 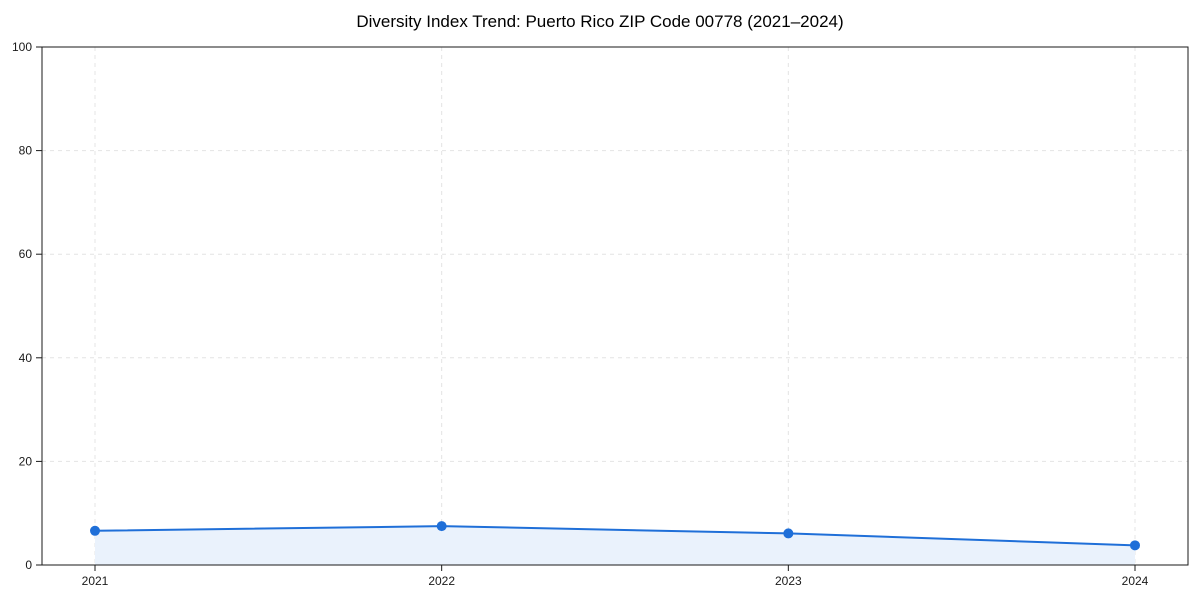 I want to click on x-tick-label: 2022, so click(x=441, y=581).